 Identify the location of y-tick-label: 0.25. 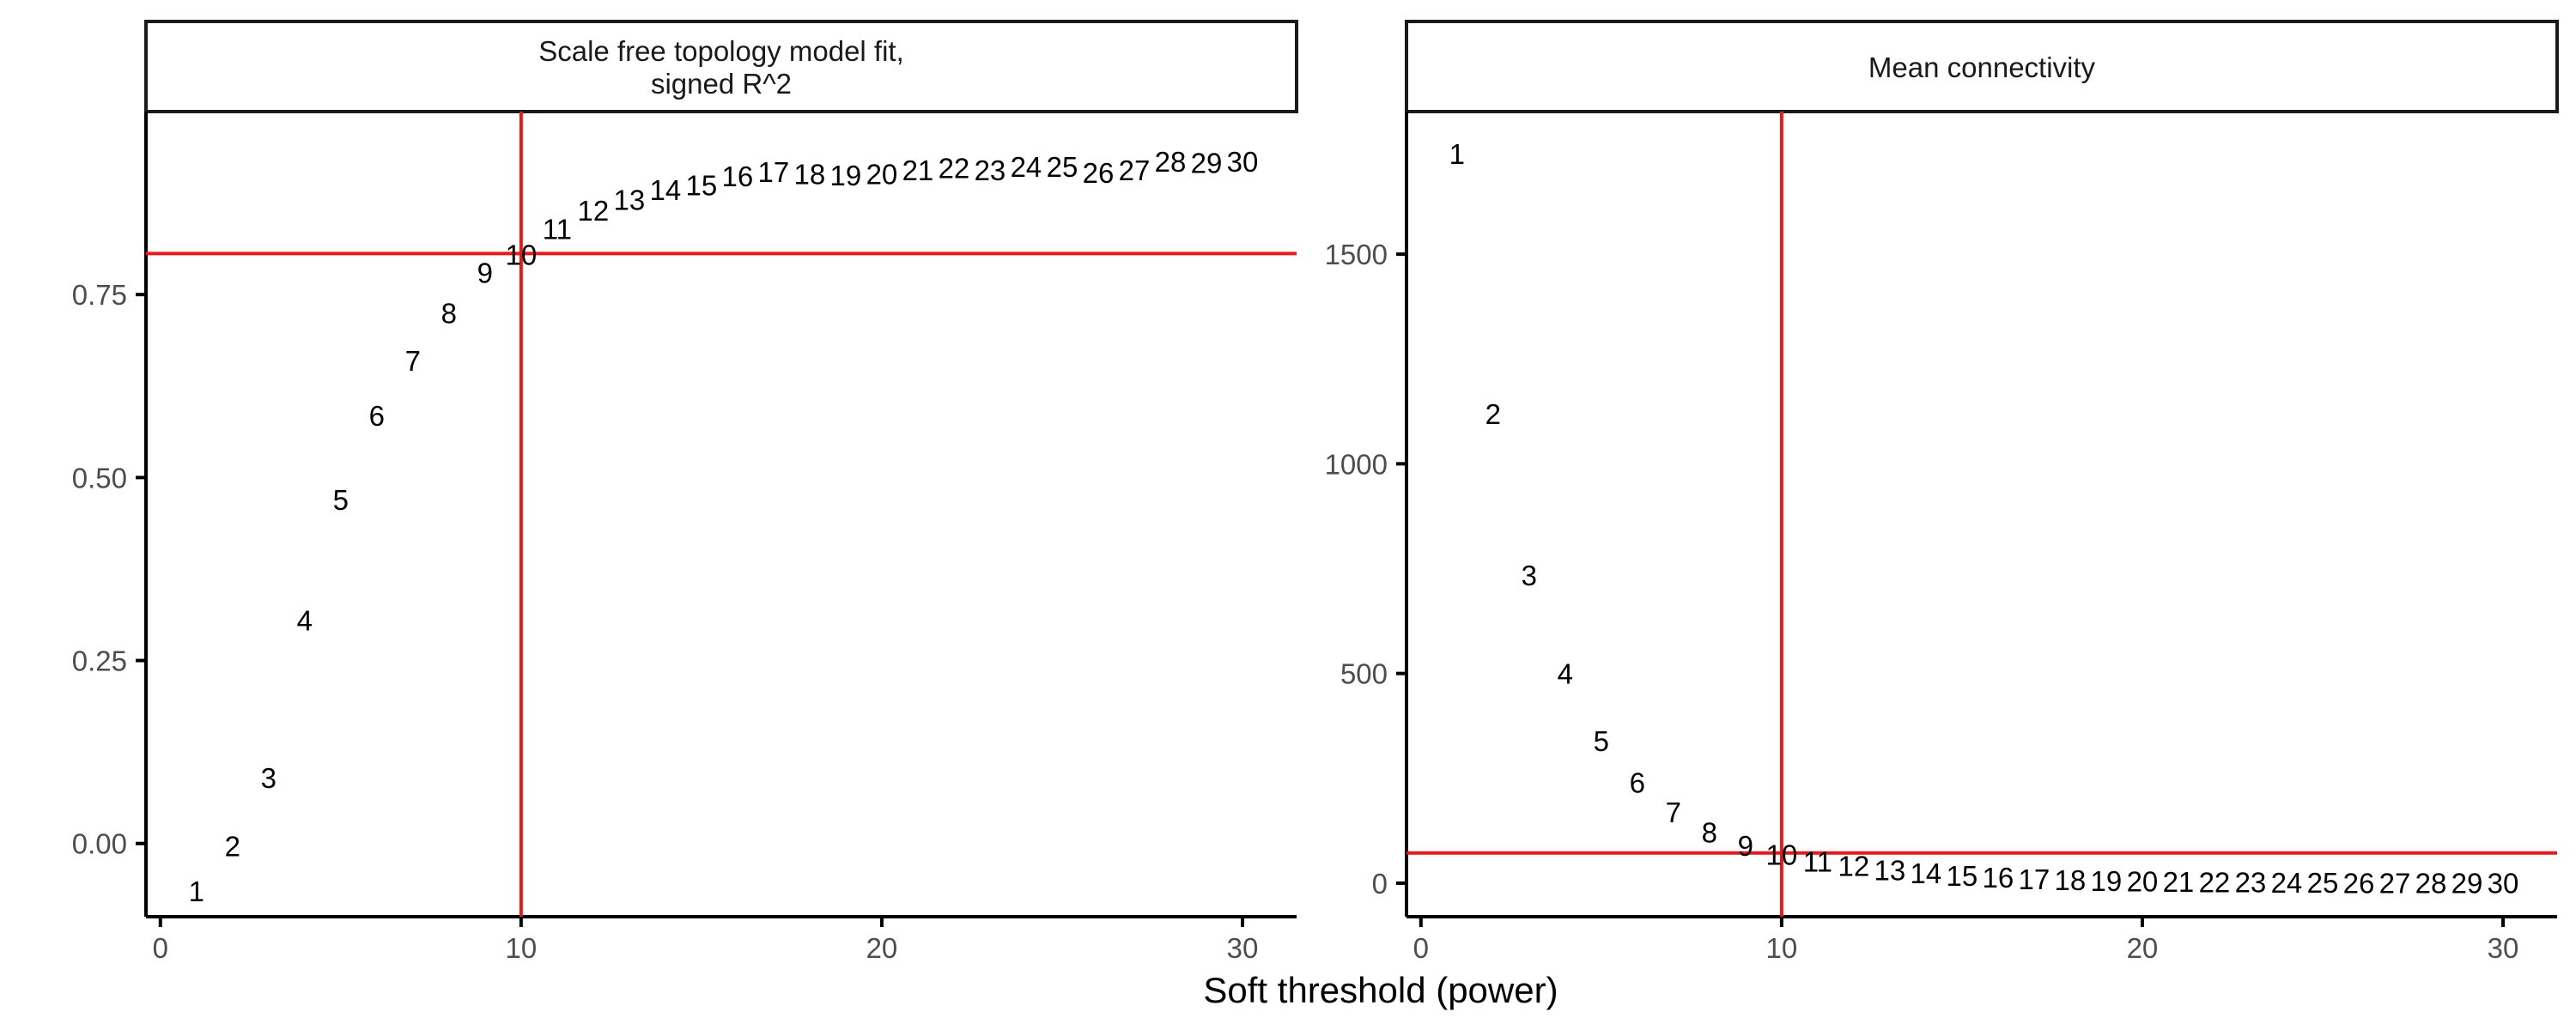
(99, 661).